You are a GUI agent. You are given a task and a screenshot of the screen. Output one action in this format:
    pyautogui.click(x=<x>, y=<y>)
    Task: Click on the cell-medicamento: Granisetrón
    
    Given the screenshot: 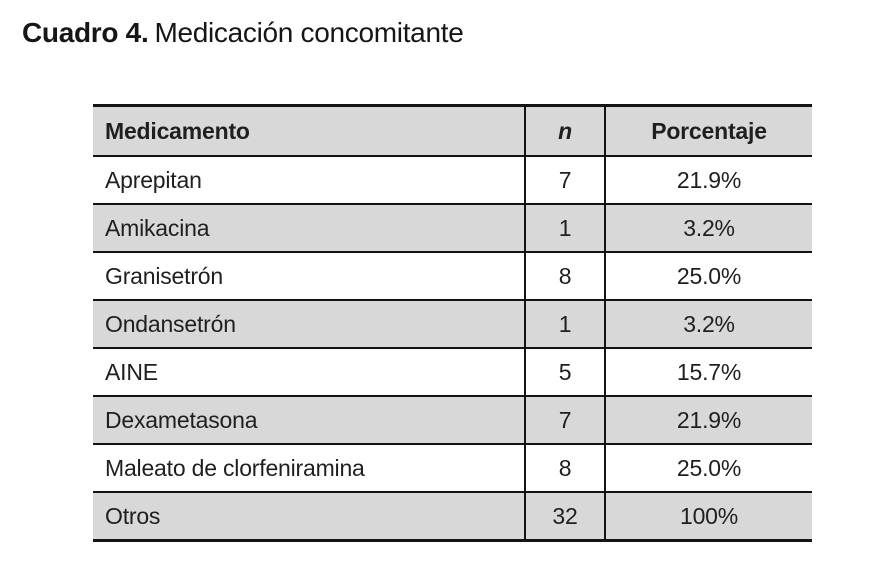 What is the action you would take?
    pyautogui.click(x=309, y=276)
    